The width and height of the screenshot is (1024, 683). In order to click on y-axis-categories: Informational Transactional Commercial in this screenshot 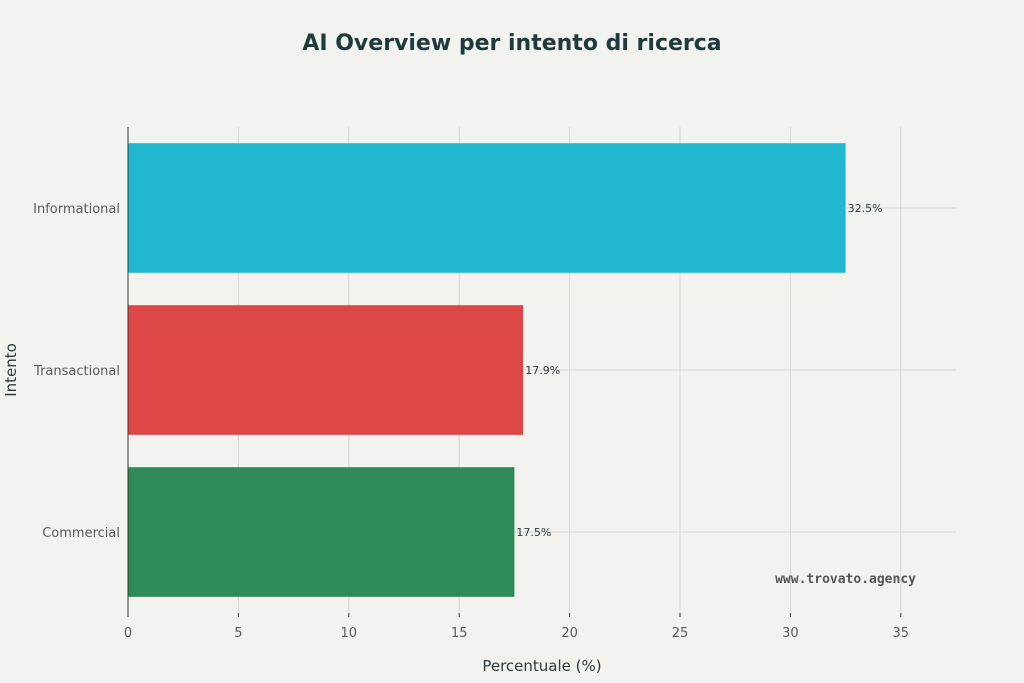, I will do `click(76, 371)`.